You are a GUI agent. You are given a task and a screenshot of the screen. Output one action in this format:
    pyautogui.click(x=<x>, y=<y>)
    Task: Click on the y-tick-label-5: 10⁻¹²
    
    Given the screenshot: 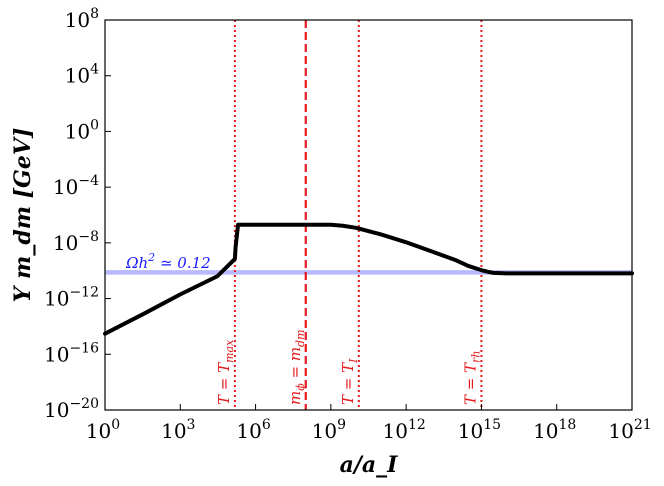 What is the action you would take?
    pyautogui.click(x=71, y=298)
    